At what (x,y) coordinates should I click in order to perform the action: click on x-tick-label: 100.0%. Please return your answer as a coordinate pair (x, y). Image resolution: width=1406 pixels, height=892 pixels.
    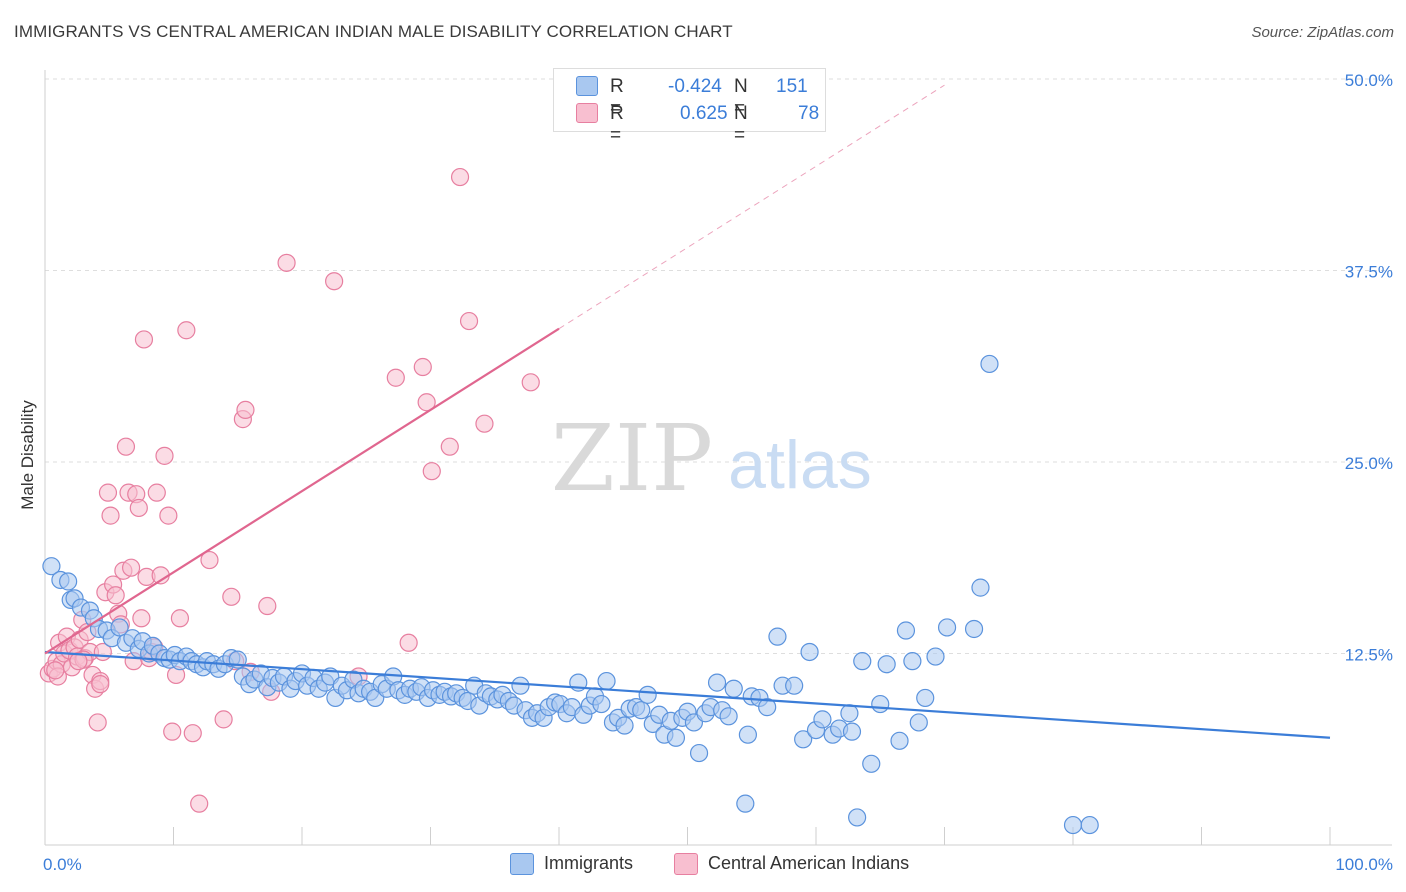
    Looking at the image, I should click on (1364, 864).